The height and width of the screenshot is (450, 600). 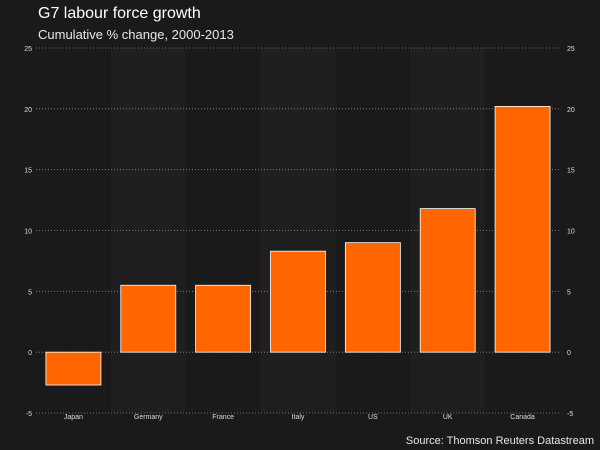 I want to click on y-tick-label-left: -5, so click(x=29, y=414).